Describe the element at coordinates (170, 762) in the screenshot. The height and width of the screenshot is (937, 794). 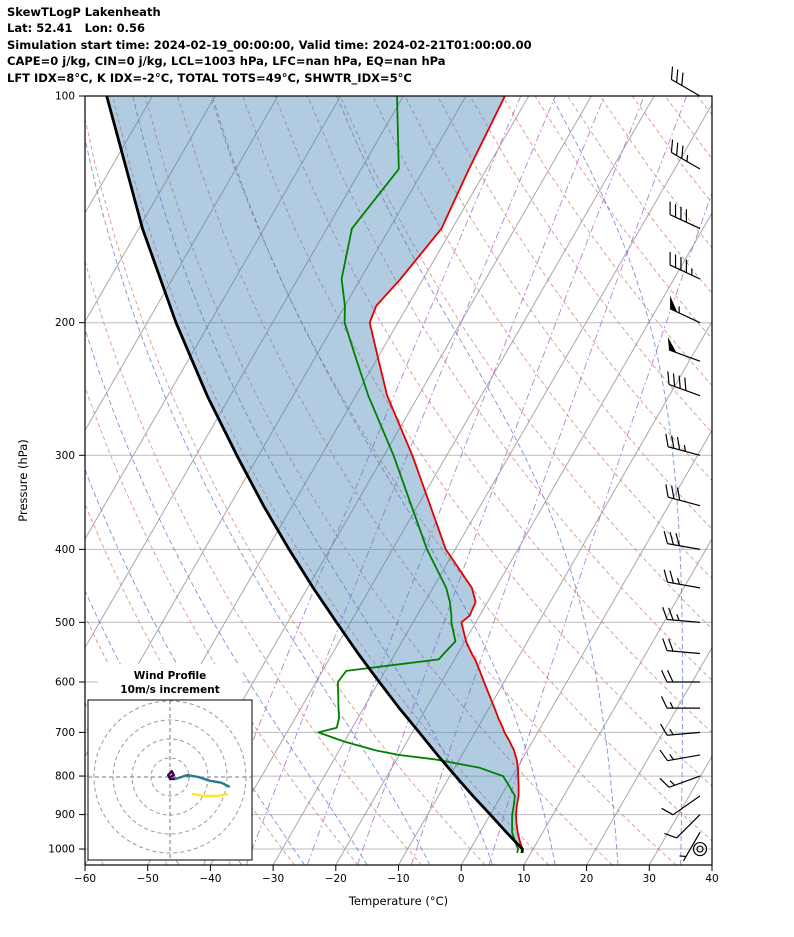
I see `hodograph-inset: Wind Profile 10m/s increment` at that location.